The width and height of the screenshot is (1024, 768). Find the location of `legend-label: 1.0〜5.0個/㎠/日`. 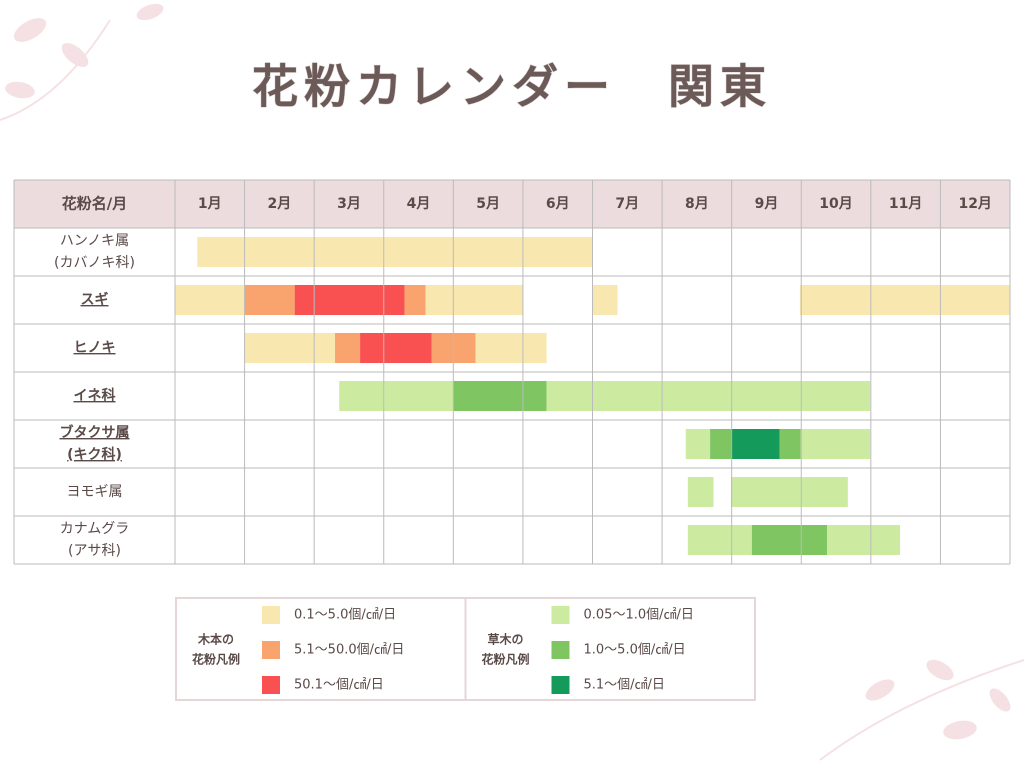

legend-label: 1.0〜5.0個/㎠/日 is located at coordinates (635, 650).